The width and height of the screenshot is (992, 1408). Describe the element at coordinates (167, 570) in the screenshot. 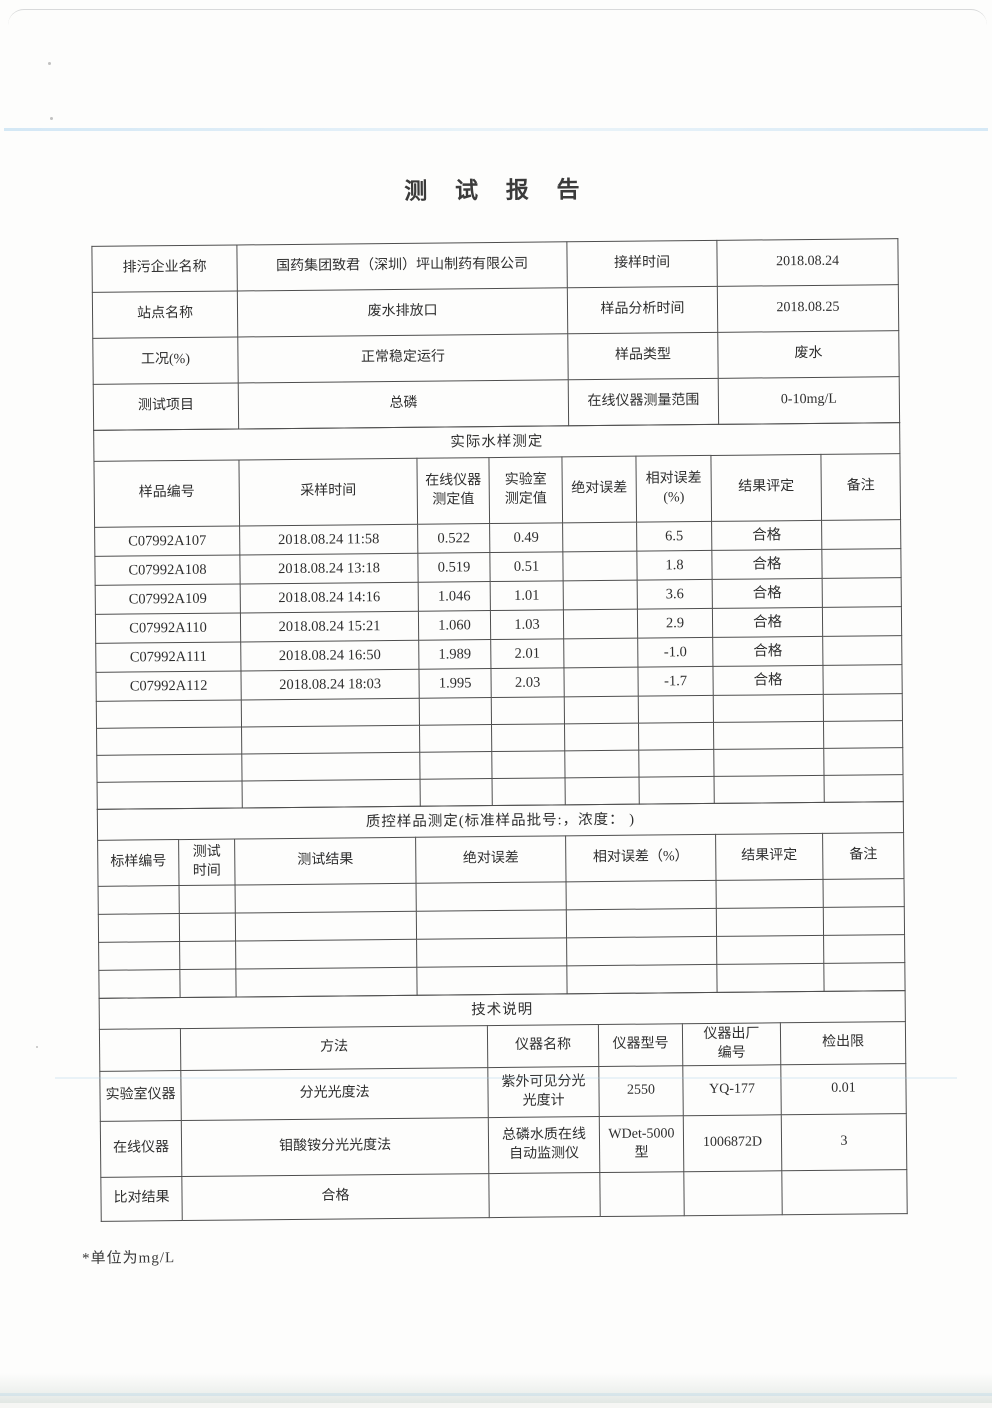

I see `cell-sample-id: C07992A108` at that location.